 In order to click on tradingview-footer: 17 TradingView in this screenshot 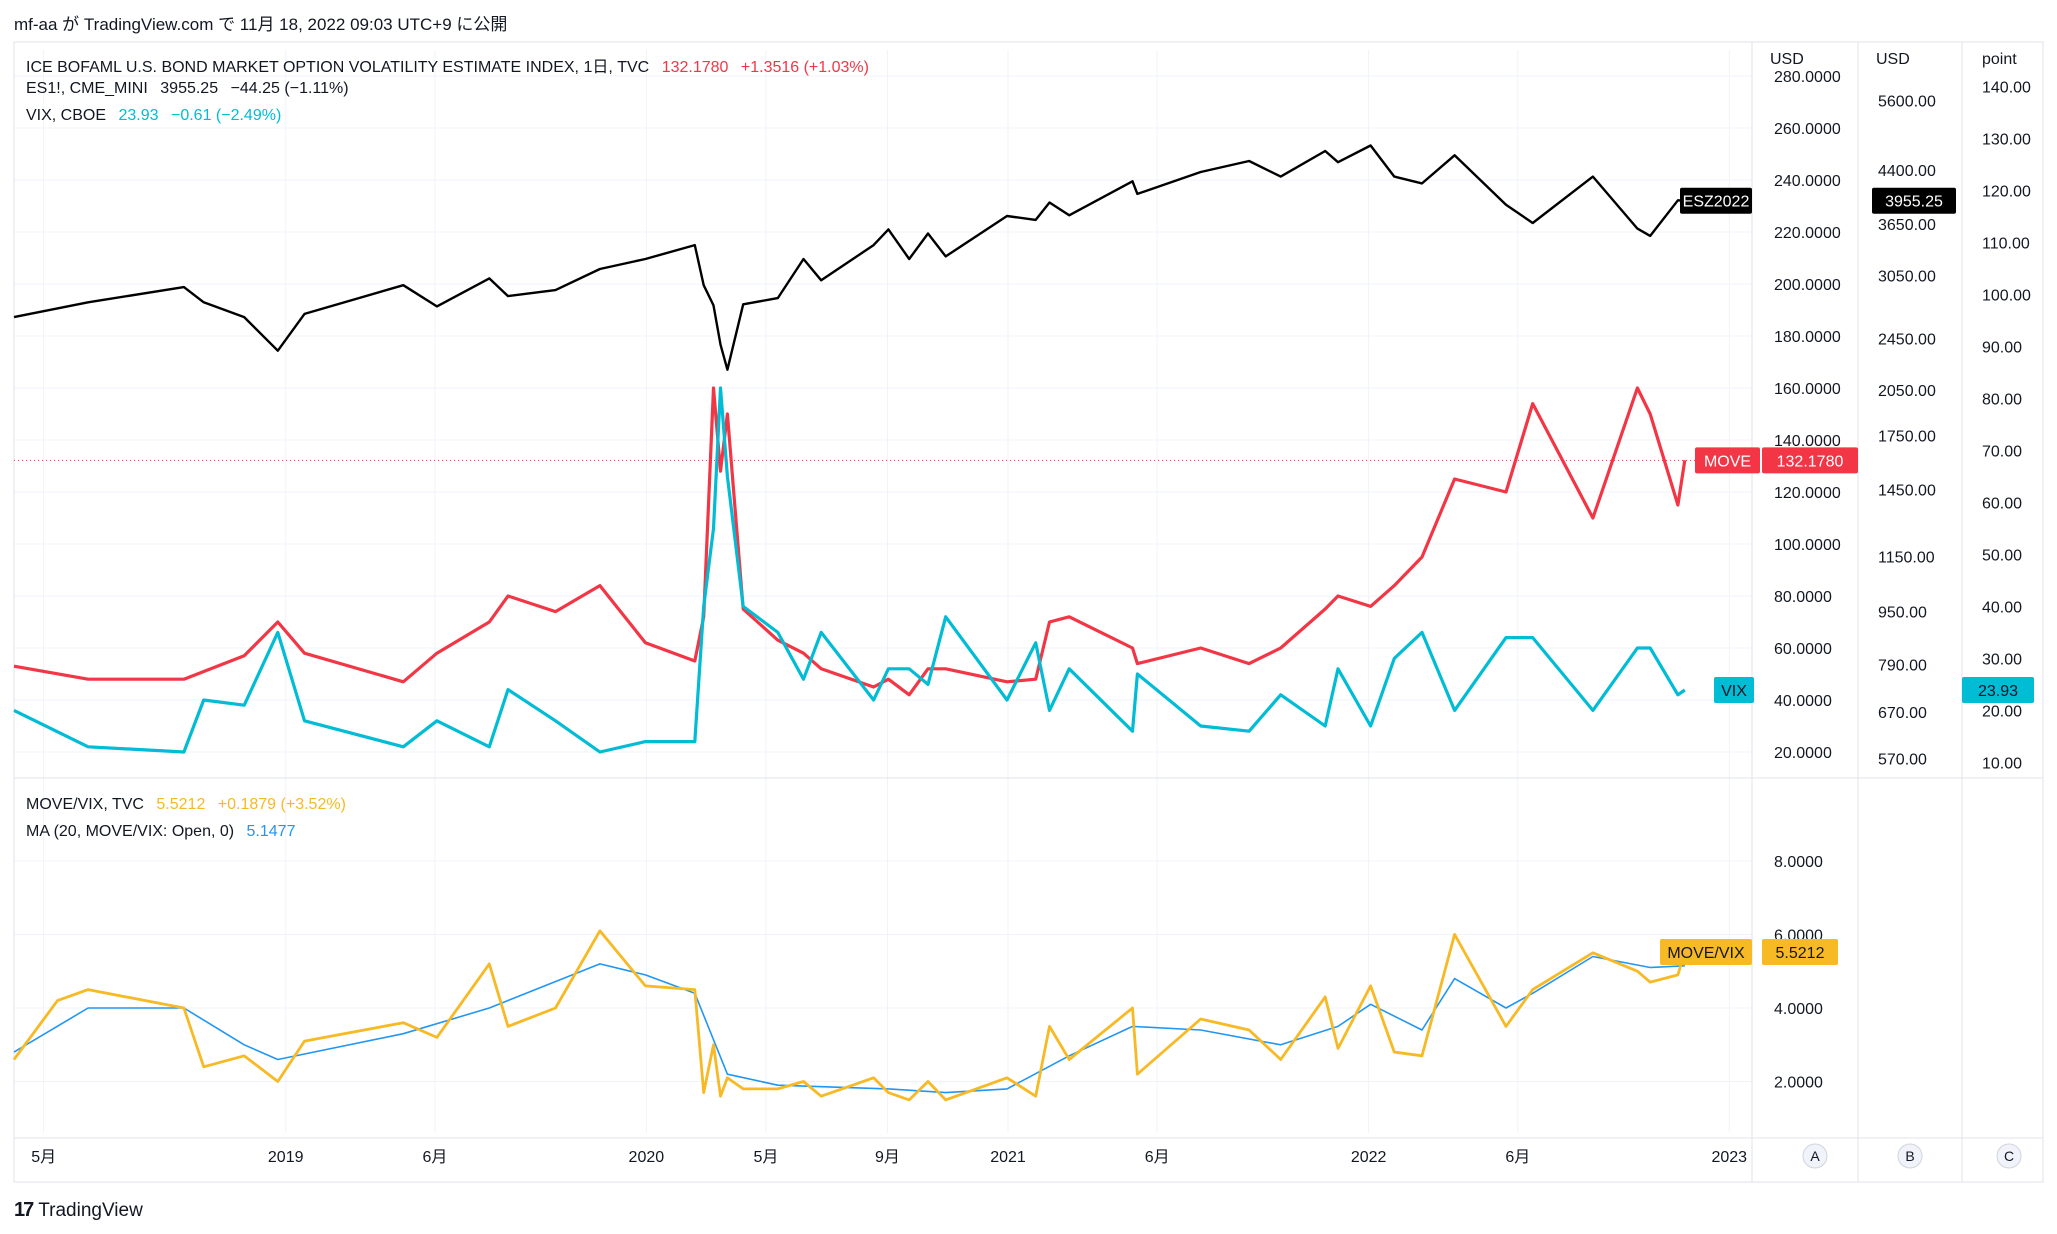, I will do `click(78, 1210)`.